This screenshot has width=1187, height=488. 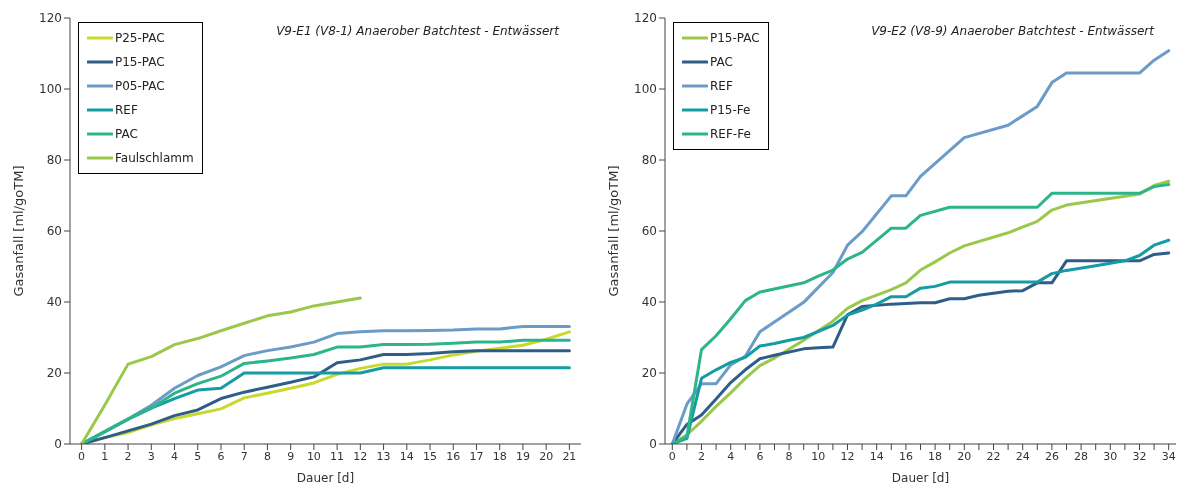 What do you see at coordinates (198, 456) in the screenshot?
I see `x-tick-label: 5` at bounding box center [198, 456].